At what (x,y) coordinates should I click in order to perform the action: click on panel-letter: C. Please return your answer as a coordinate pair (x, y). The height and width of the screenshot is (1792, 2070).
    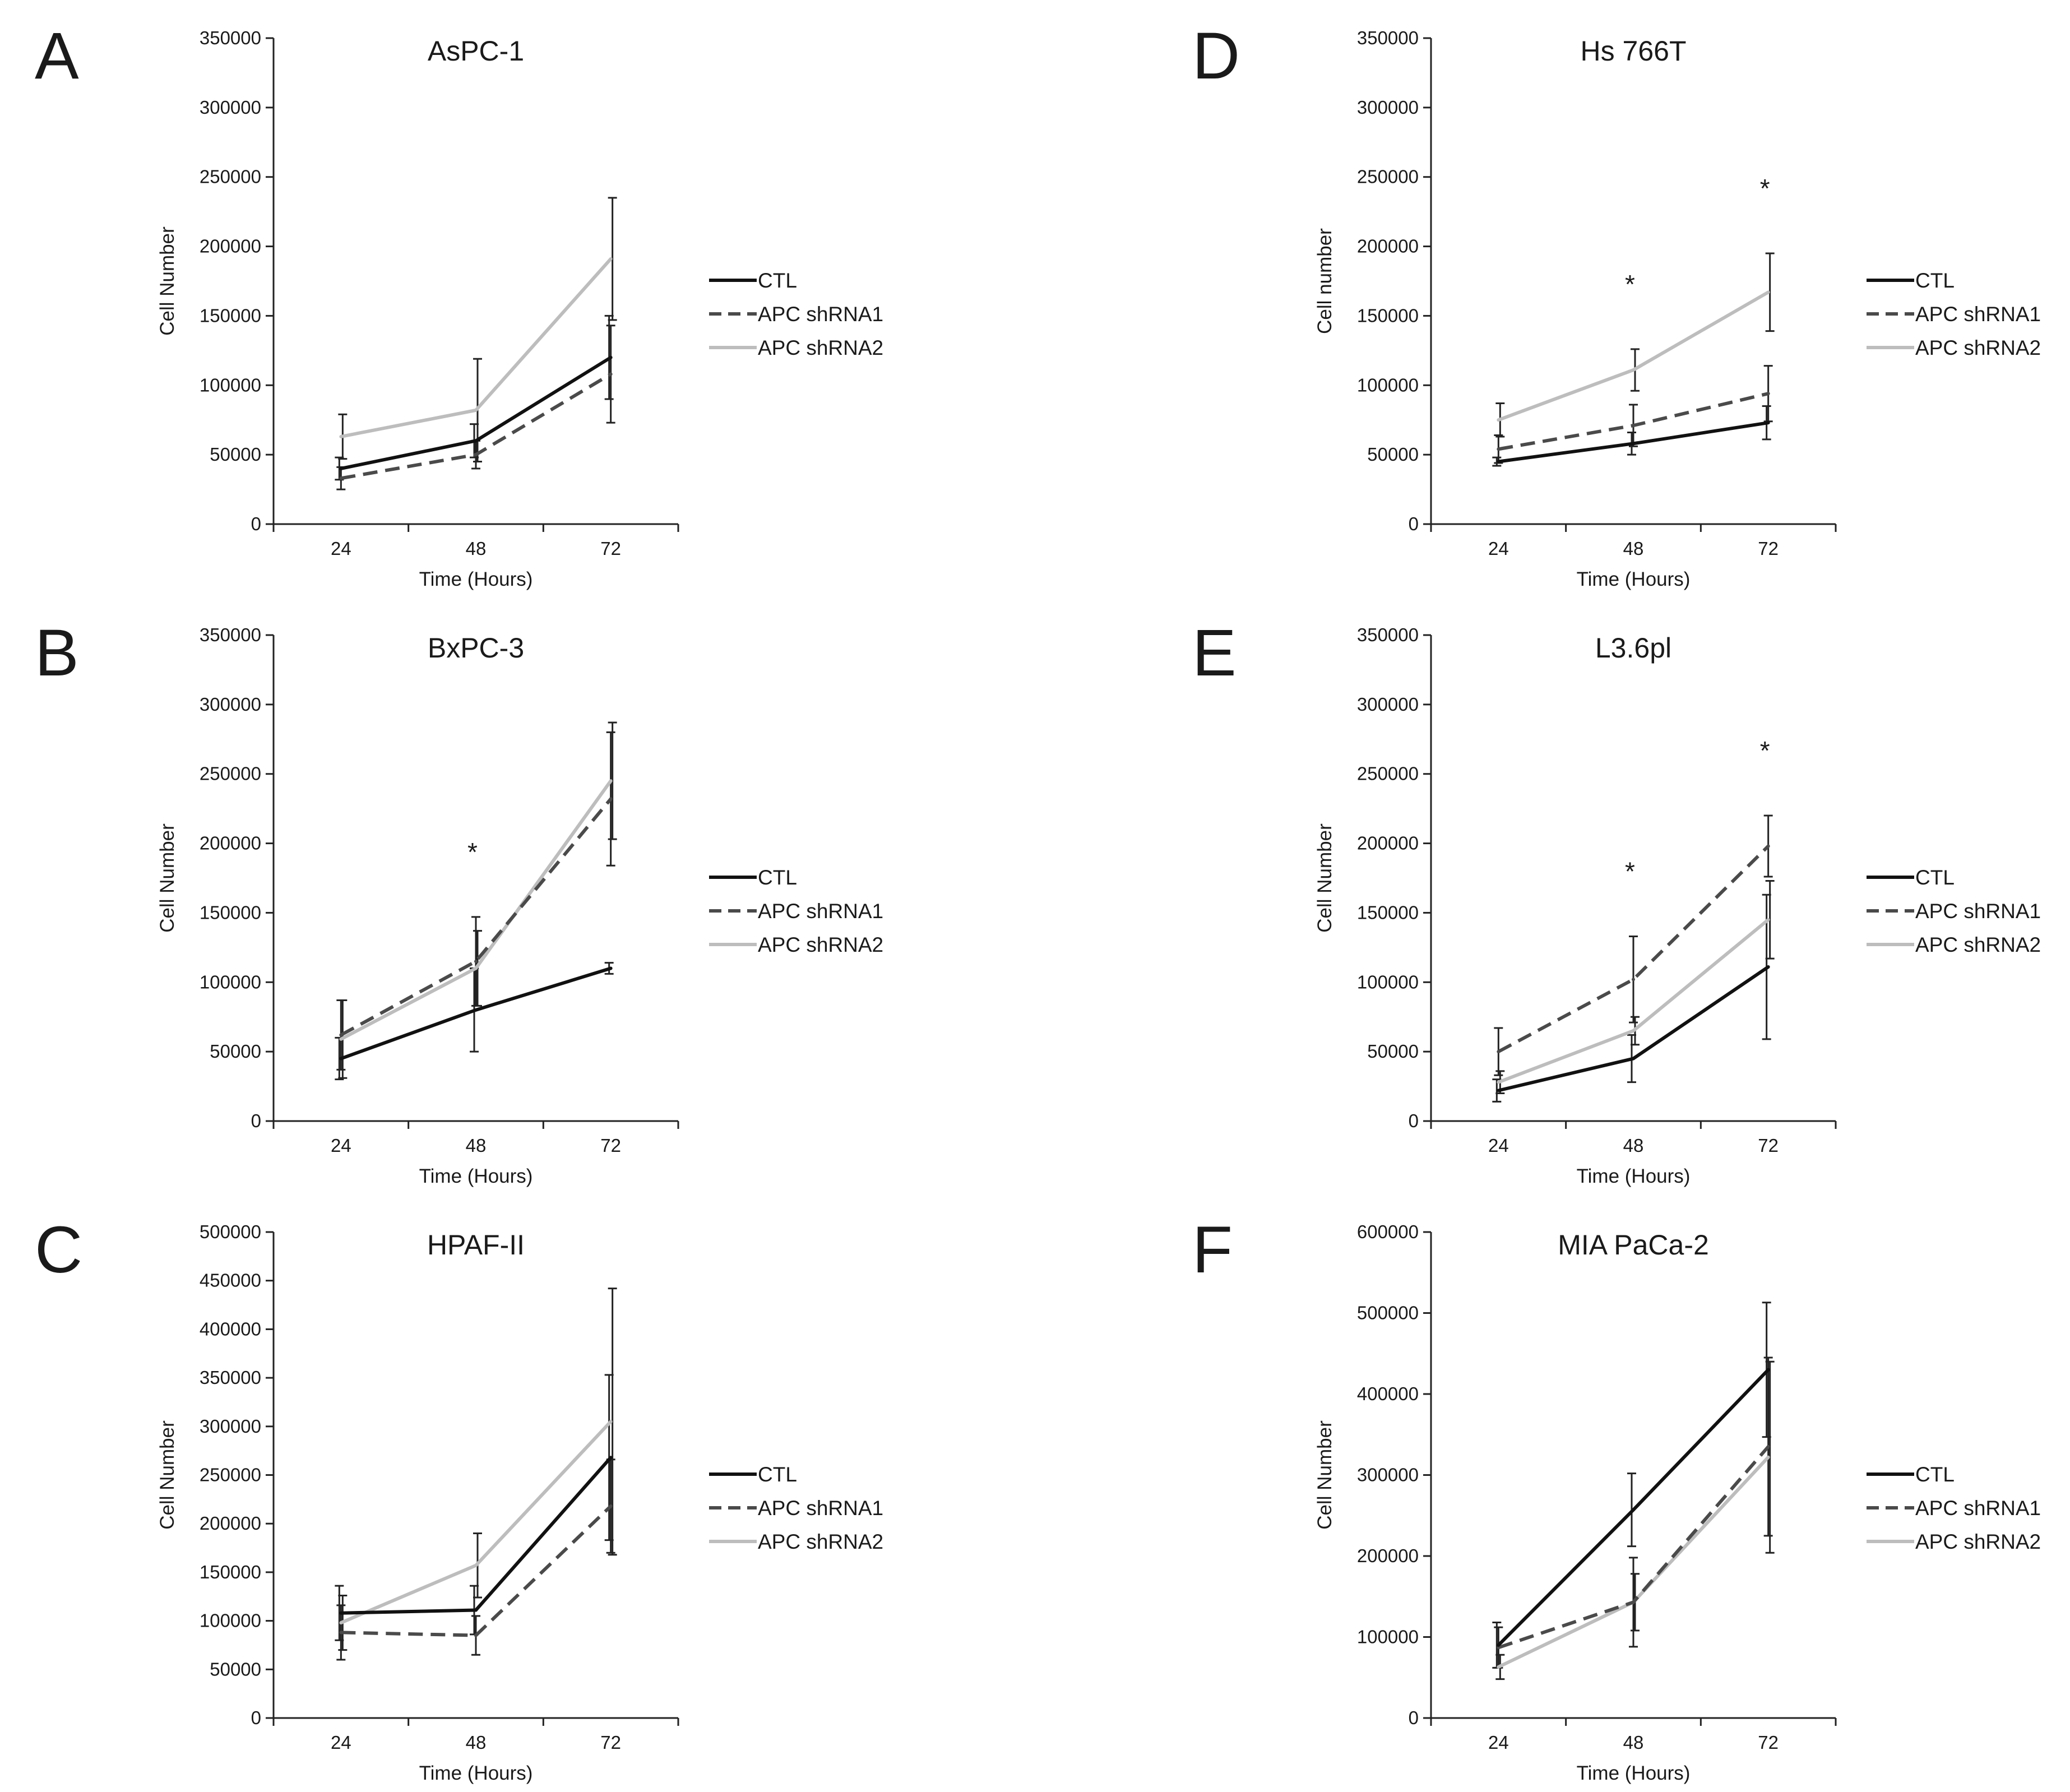
    Looking at the image, I should click on (58, 1250).